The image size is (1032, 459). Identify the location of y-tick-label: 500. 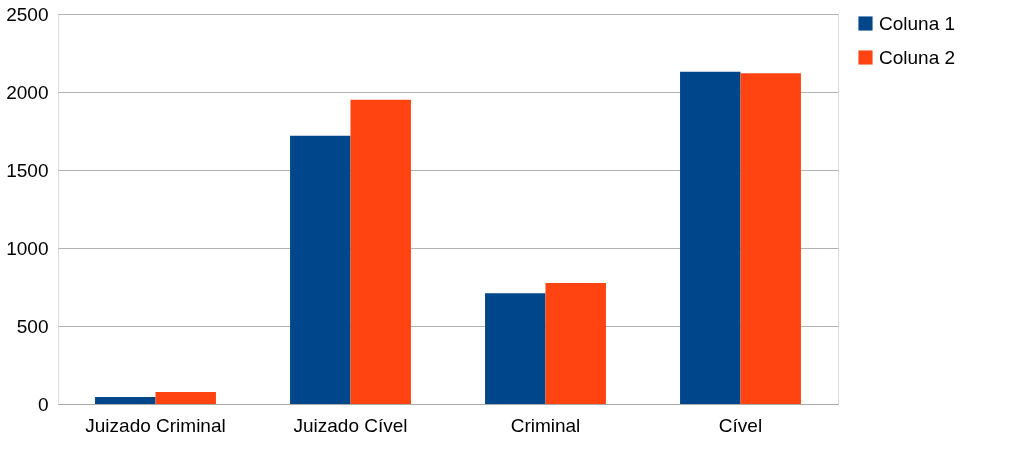
(32, 326).